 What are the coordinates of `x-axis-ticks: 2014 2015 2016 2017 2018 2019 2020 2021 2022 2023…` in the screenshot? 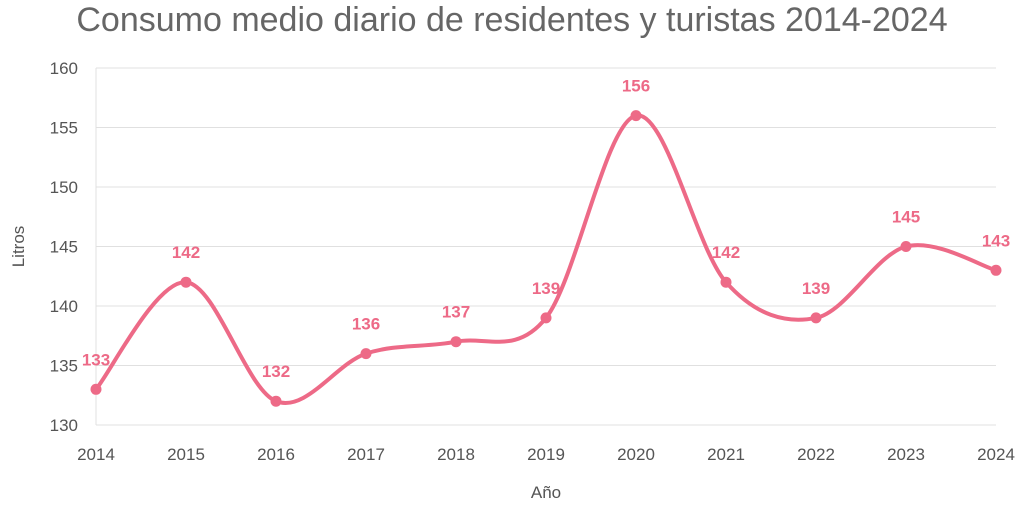 It's located at (546, 454).